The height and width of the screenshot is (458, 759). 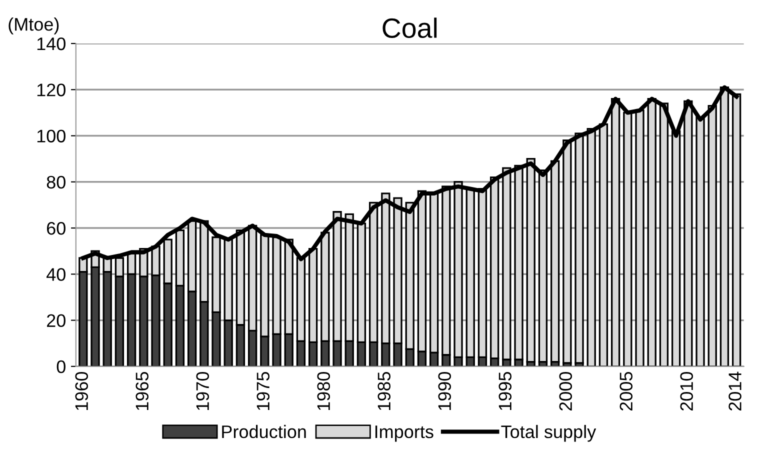 I want to click on y-tick-label: 80, so click(x=56, y=182).